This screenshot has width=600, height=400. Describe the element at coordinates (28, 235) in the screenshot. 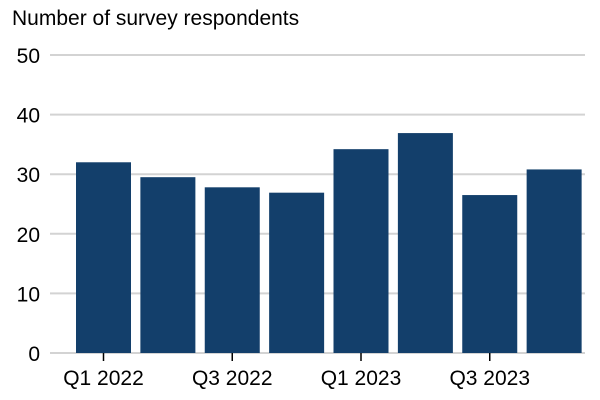

I see `y-tick-label: 20` at that location.